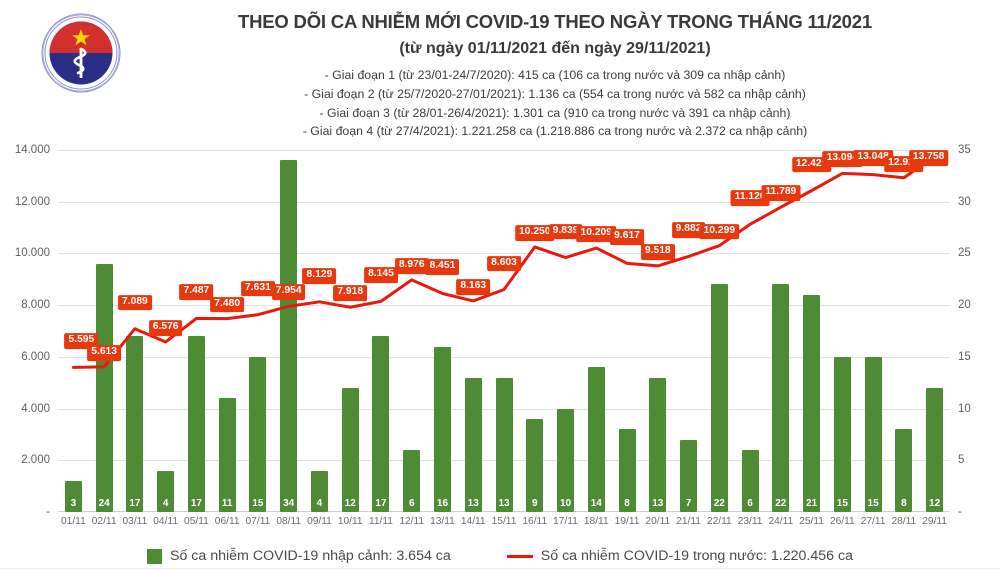 This screenshot has width=1000, height=570. What do you see at coordinates (904, 521) in the screenshot?
I see `x-tick-28/11: 28/11` at bounding box center [904, 521].